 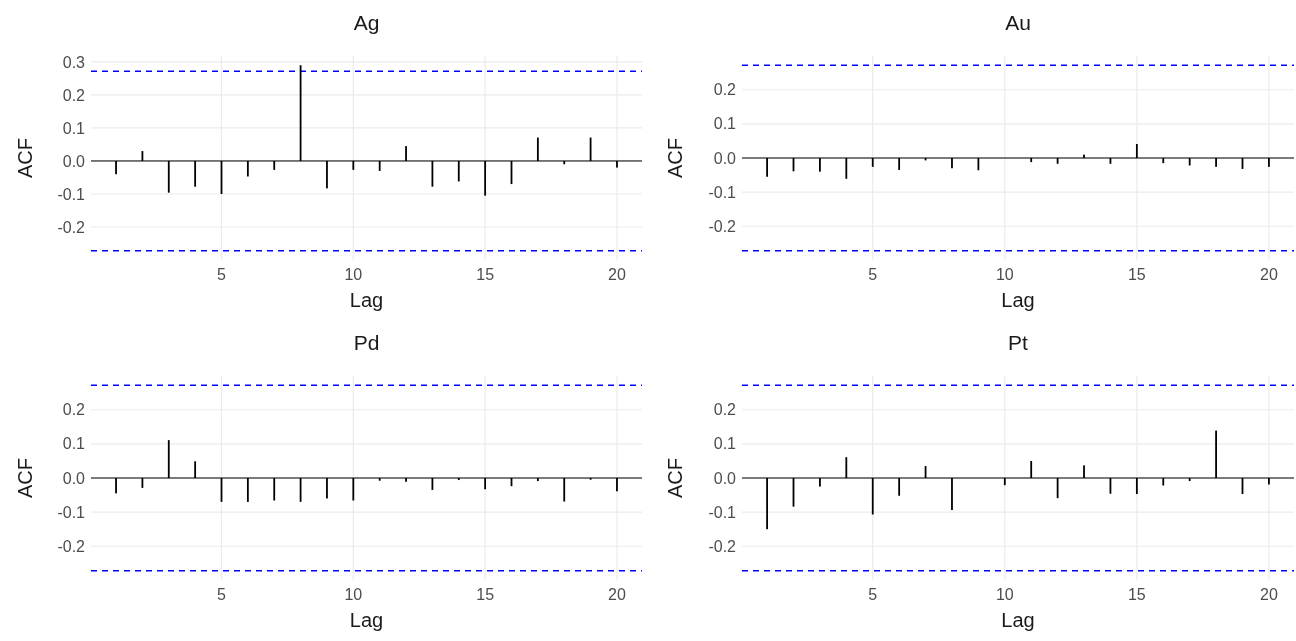 I want to click on chart-title: Ag, so click(x=366, y=22).